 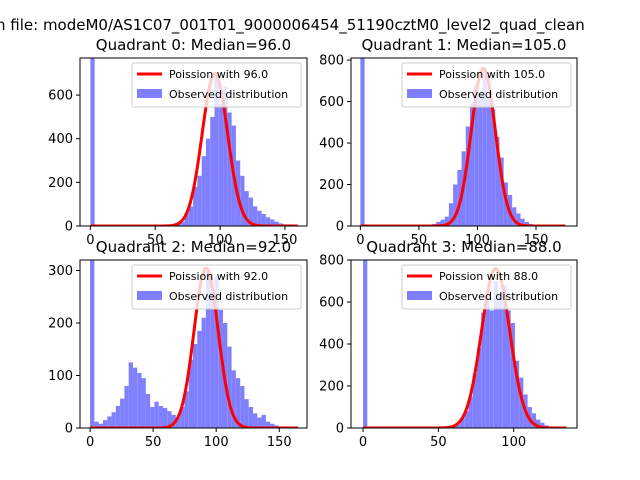 I want to click on legend: Poission with 88.0 Observed distribution, so click(x=486, y=287).